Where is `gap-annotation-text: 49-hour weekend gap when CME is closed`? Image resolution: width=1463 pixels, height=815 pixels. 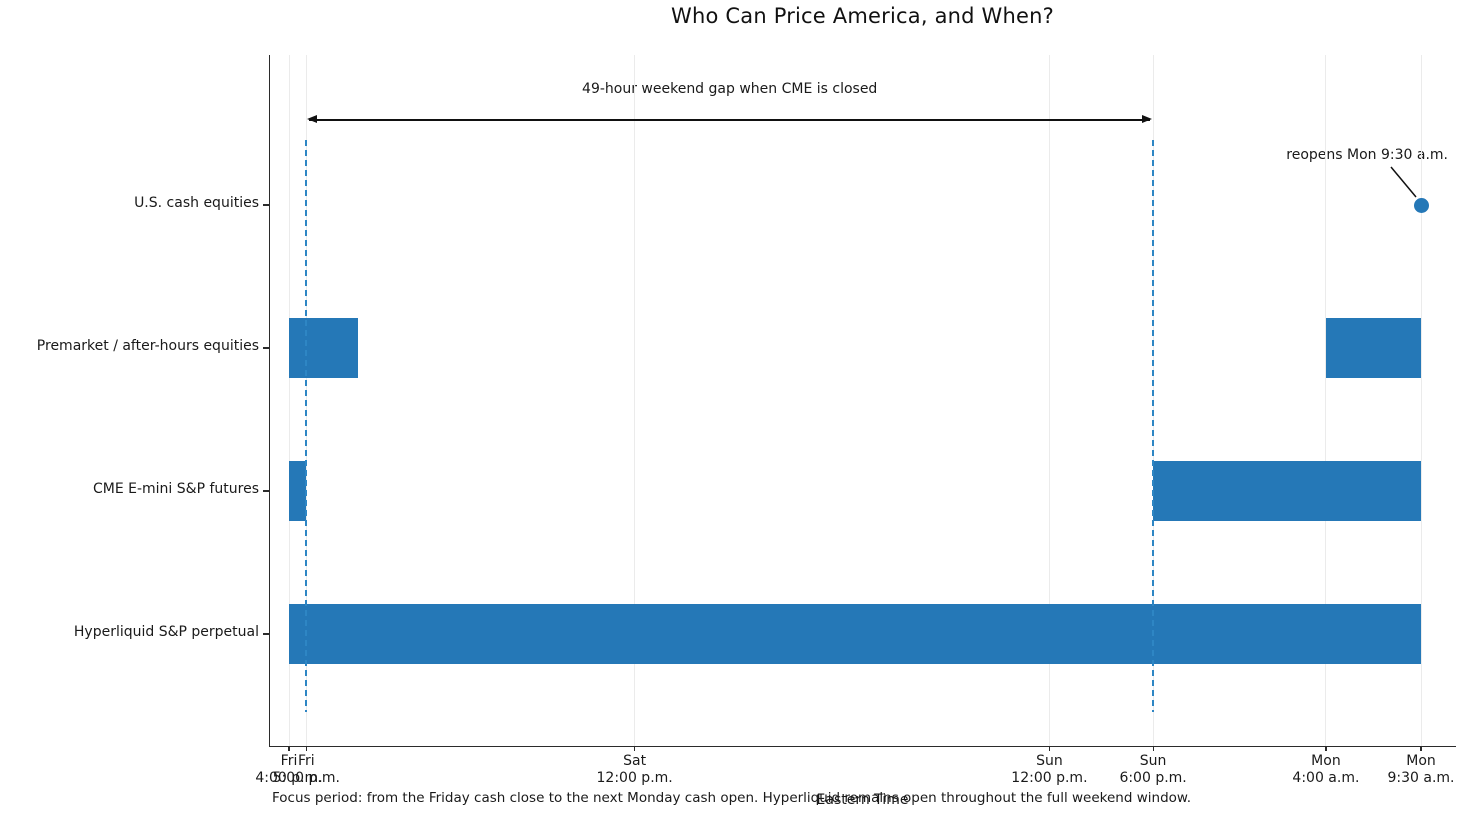 gap-annotation-text: 49-hour weekend gap when CME is closed is located at coordinates (730, 89).